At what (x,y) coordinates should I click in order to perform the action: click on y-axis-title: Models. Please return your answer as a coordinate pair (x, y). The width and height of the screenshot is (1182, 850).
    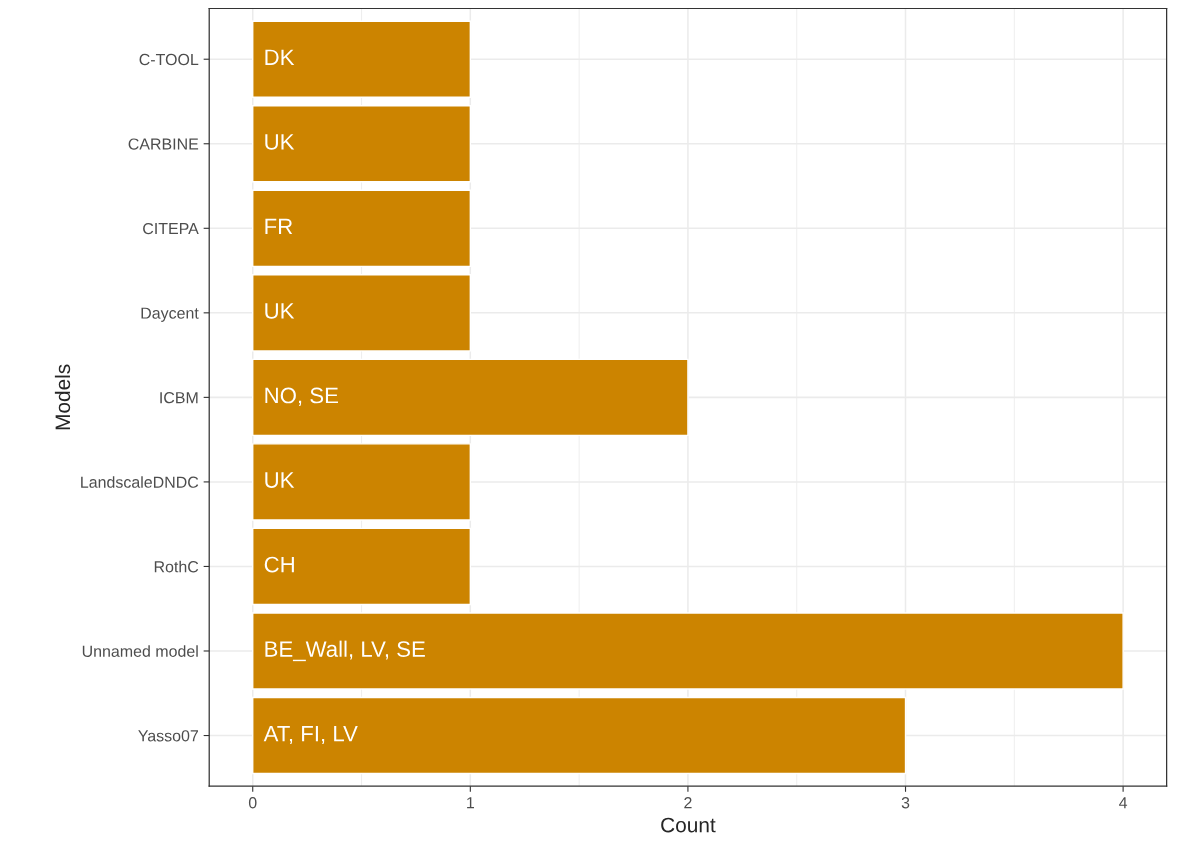
    Looking at the image, I should click on (62, 397).